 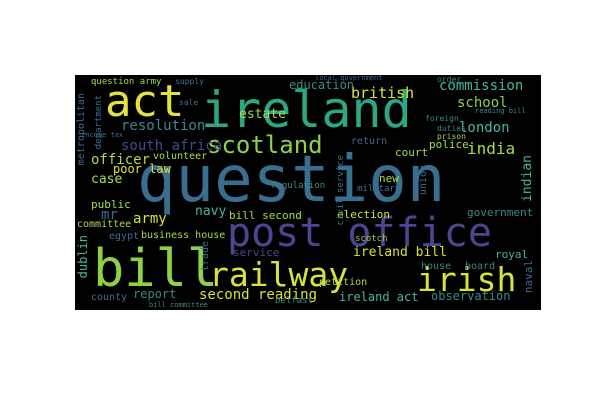 I want to click on word-police: police, so click(x=449, y=144).